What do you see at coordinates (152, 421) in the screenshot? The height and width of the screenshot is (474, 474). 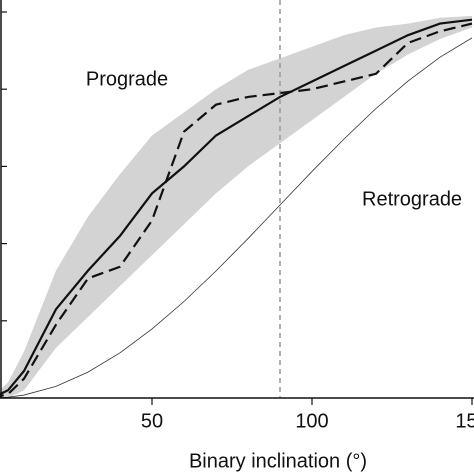 I see `x-tick-label: 50` at bounding box center [152, 421].